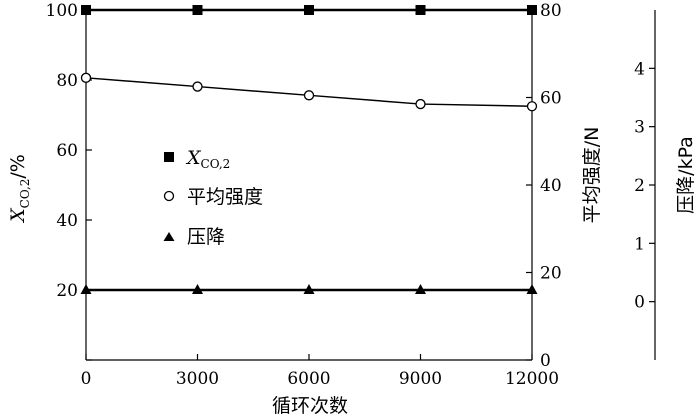 Image resolution: width=698 pixels, height=418 pixels. I want to click on right1-y-tick-label: 80, so click(551, 11).